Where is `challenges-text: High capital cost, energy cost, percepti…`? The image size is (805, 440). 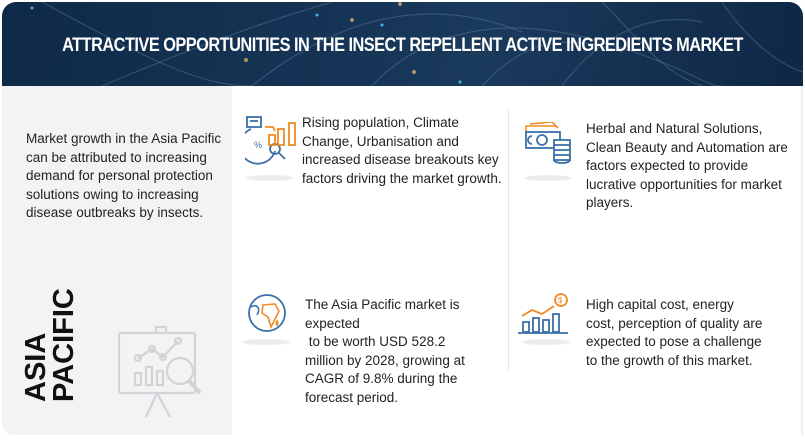
challenges-text: High capital cost, energy cost, percepti… is located at coordinates (674, 332).